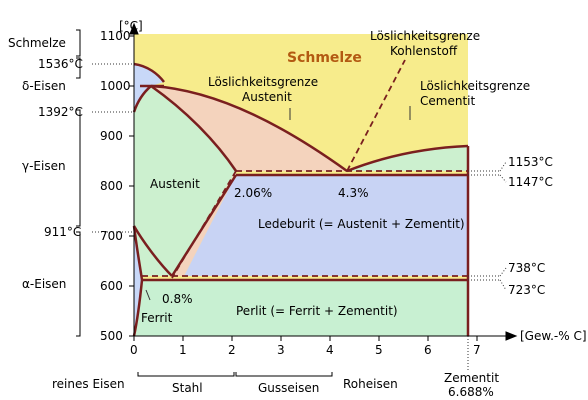 The width and height of the screenshot is (588, 400). I want to click on label-loes-kohlenstoff-2: Kohlenstoff, so click(424, 51).